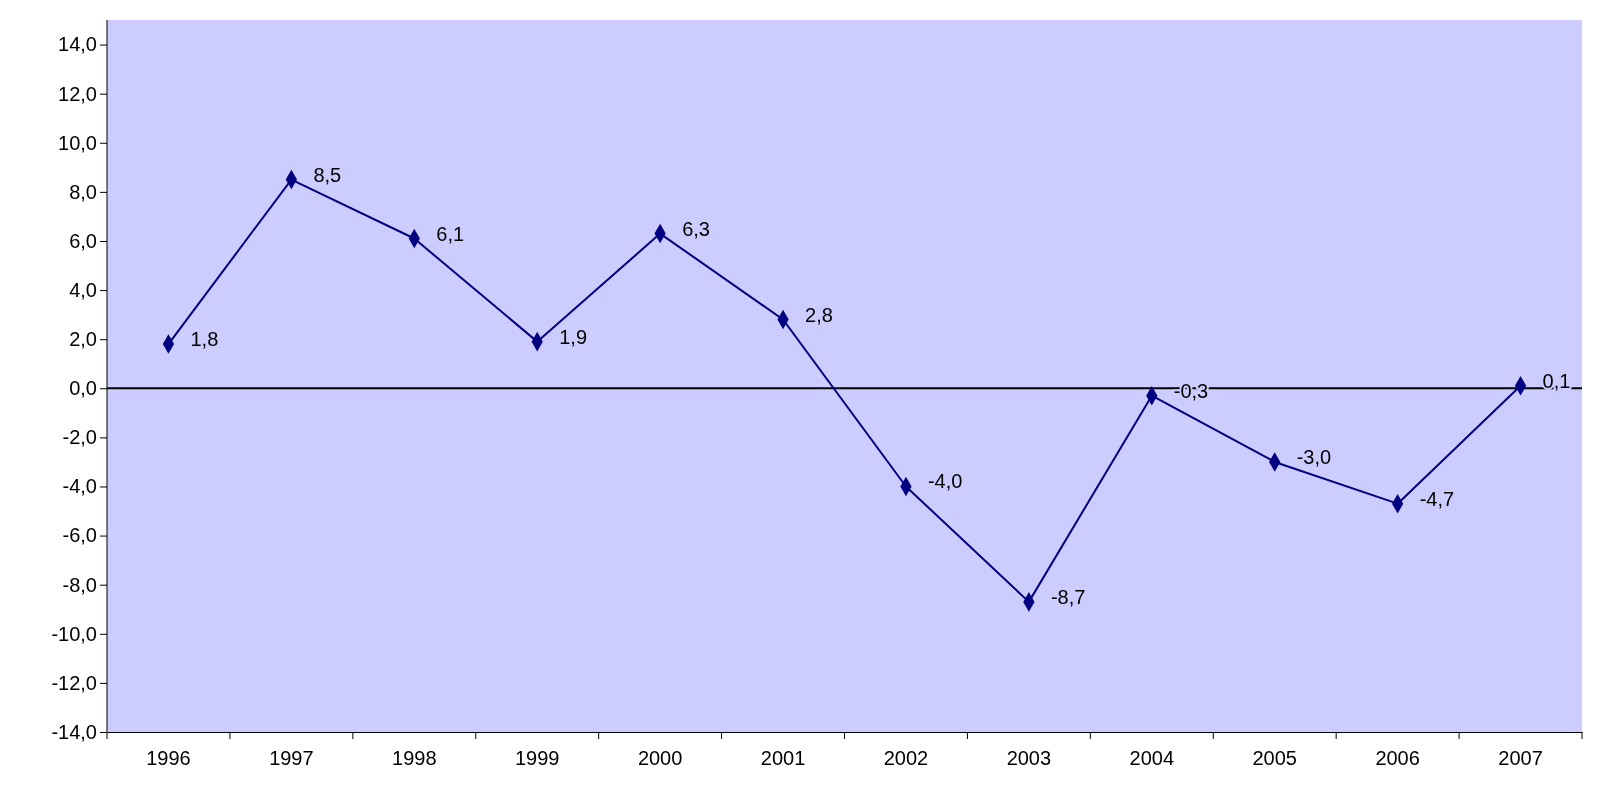  Describe the element at coordinates (79, 535) in the screenshot. I see `y-tick-label: -6,0` at that location.